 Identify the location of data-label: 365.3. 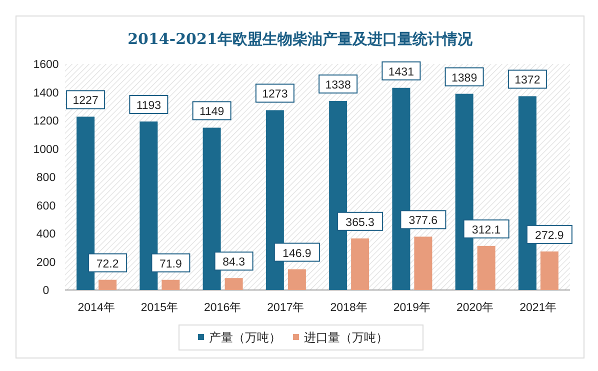
(360, 222).